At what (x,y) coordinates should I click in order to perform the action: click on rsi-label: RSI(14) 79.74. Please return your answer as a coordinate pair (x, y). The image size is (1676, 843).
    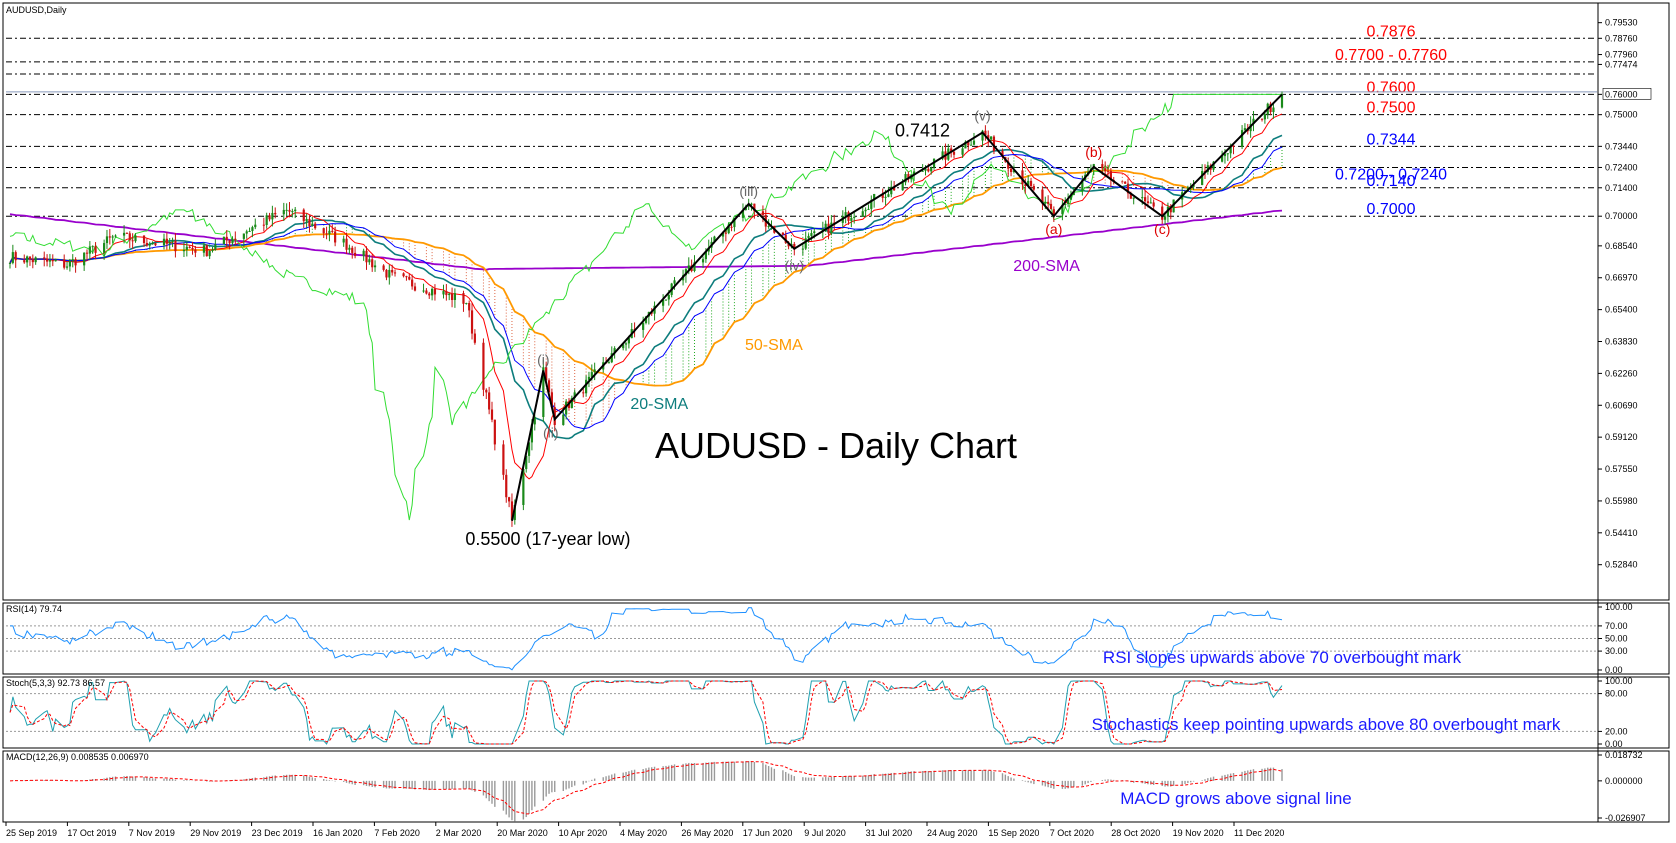
    Looking at the image, I should click on (34, 609).